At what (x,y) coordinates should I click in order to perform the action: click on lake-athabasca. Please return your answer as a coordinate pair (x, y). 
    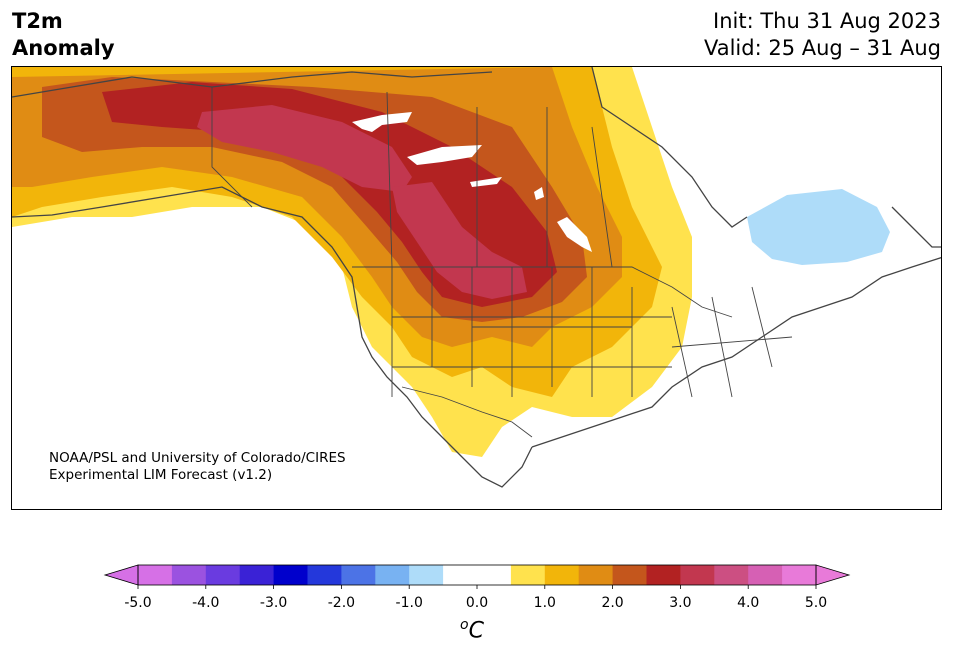
    Looking at the image, I should click on (486, 182).